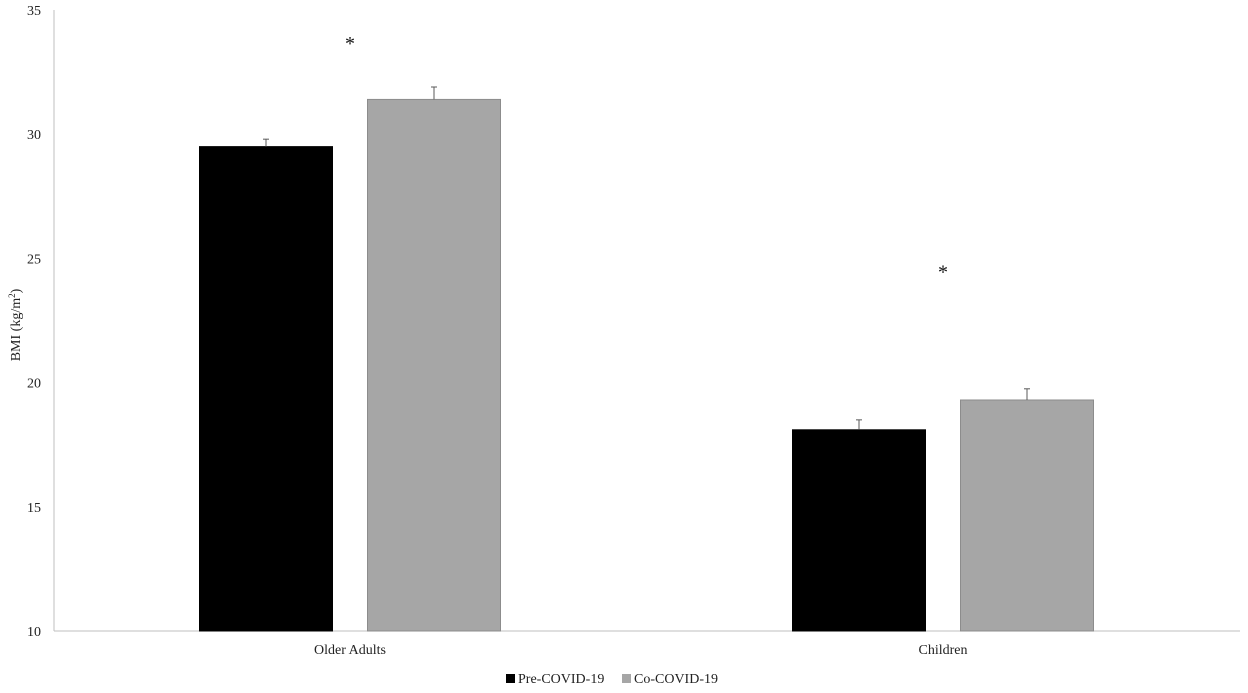  I want to click on y-axis-title: BMI (kg/m2), so click(15, 324).